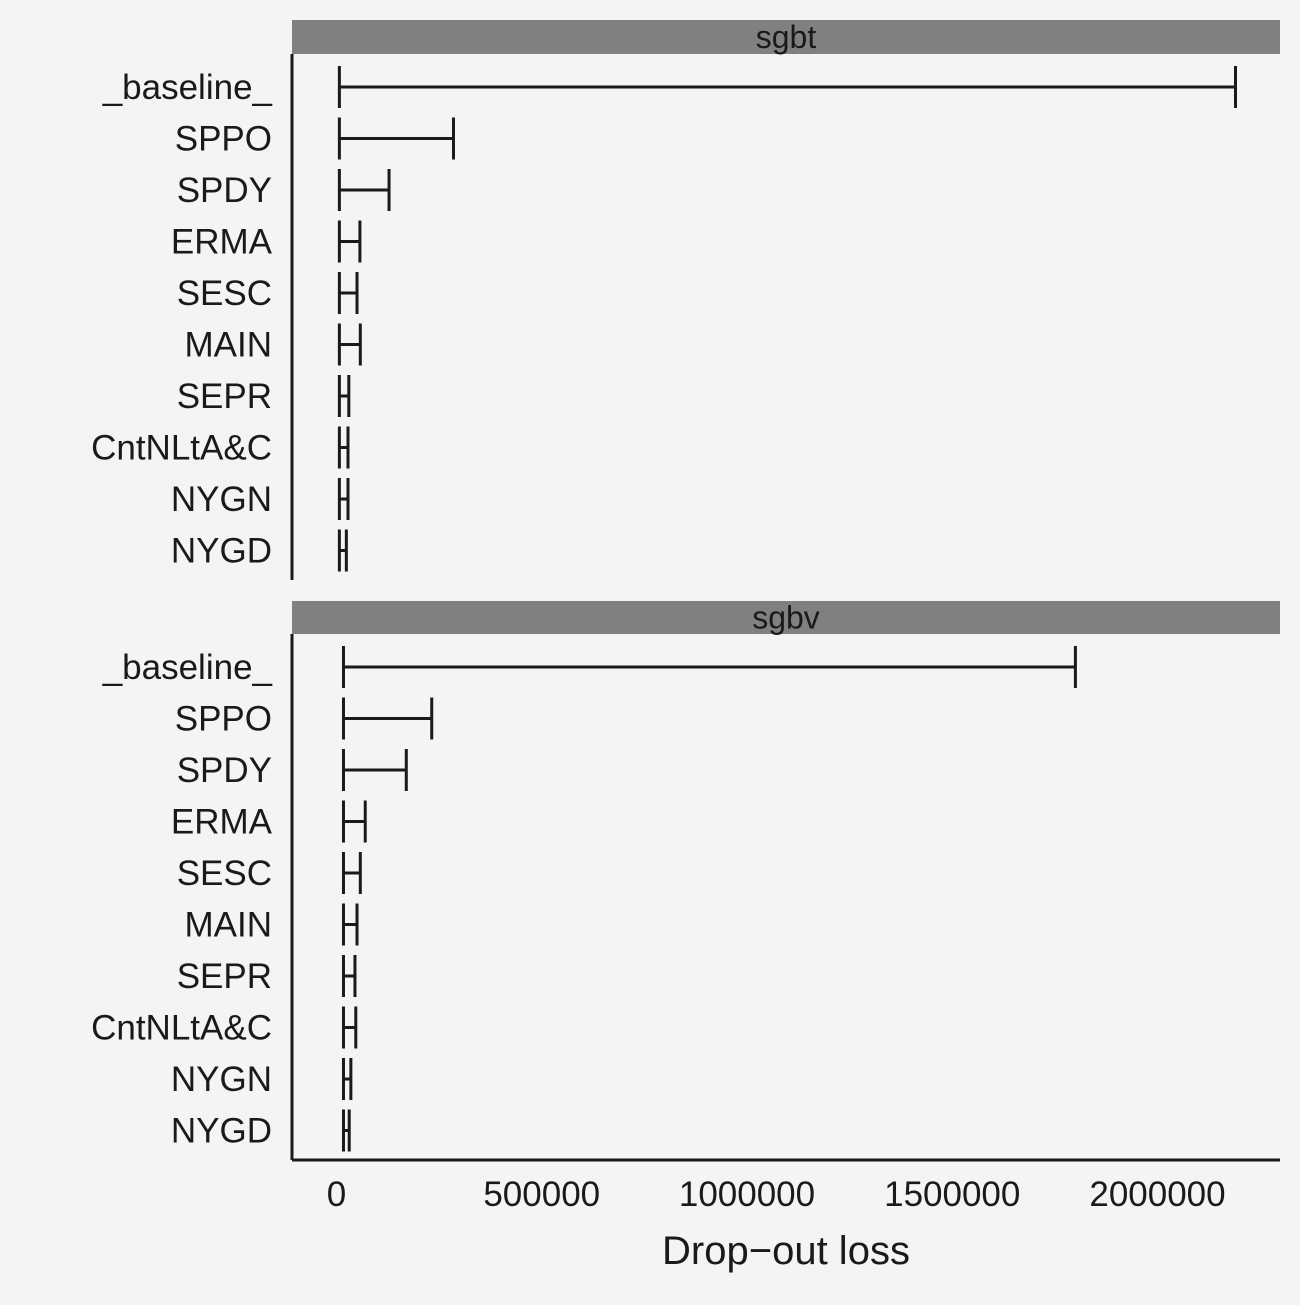 The image size is (1300, 1305). Describe the element at coordinates (221, 1079) in the screenshot. I see `panel-sgbv-tick-label-8: NYGN` at that location.